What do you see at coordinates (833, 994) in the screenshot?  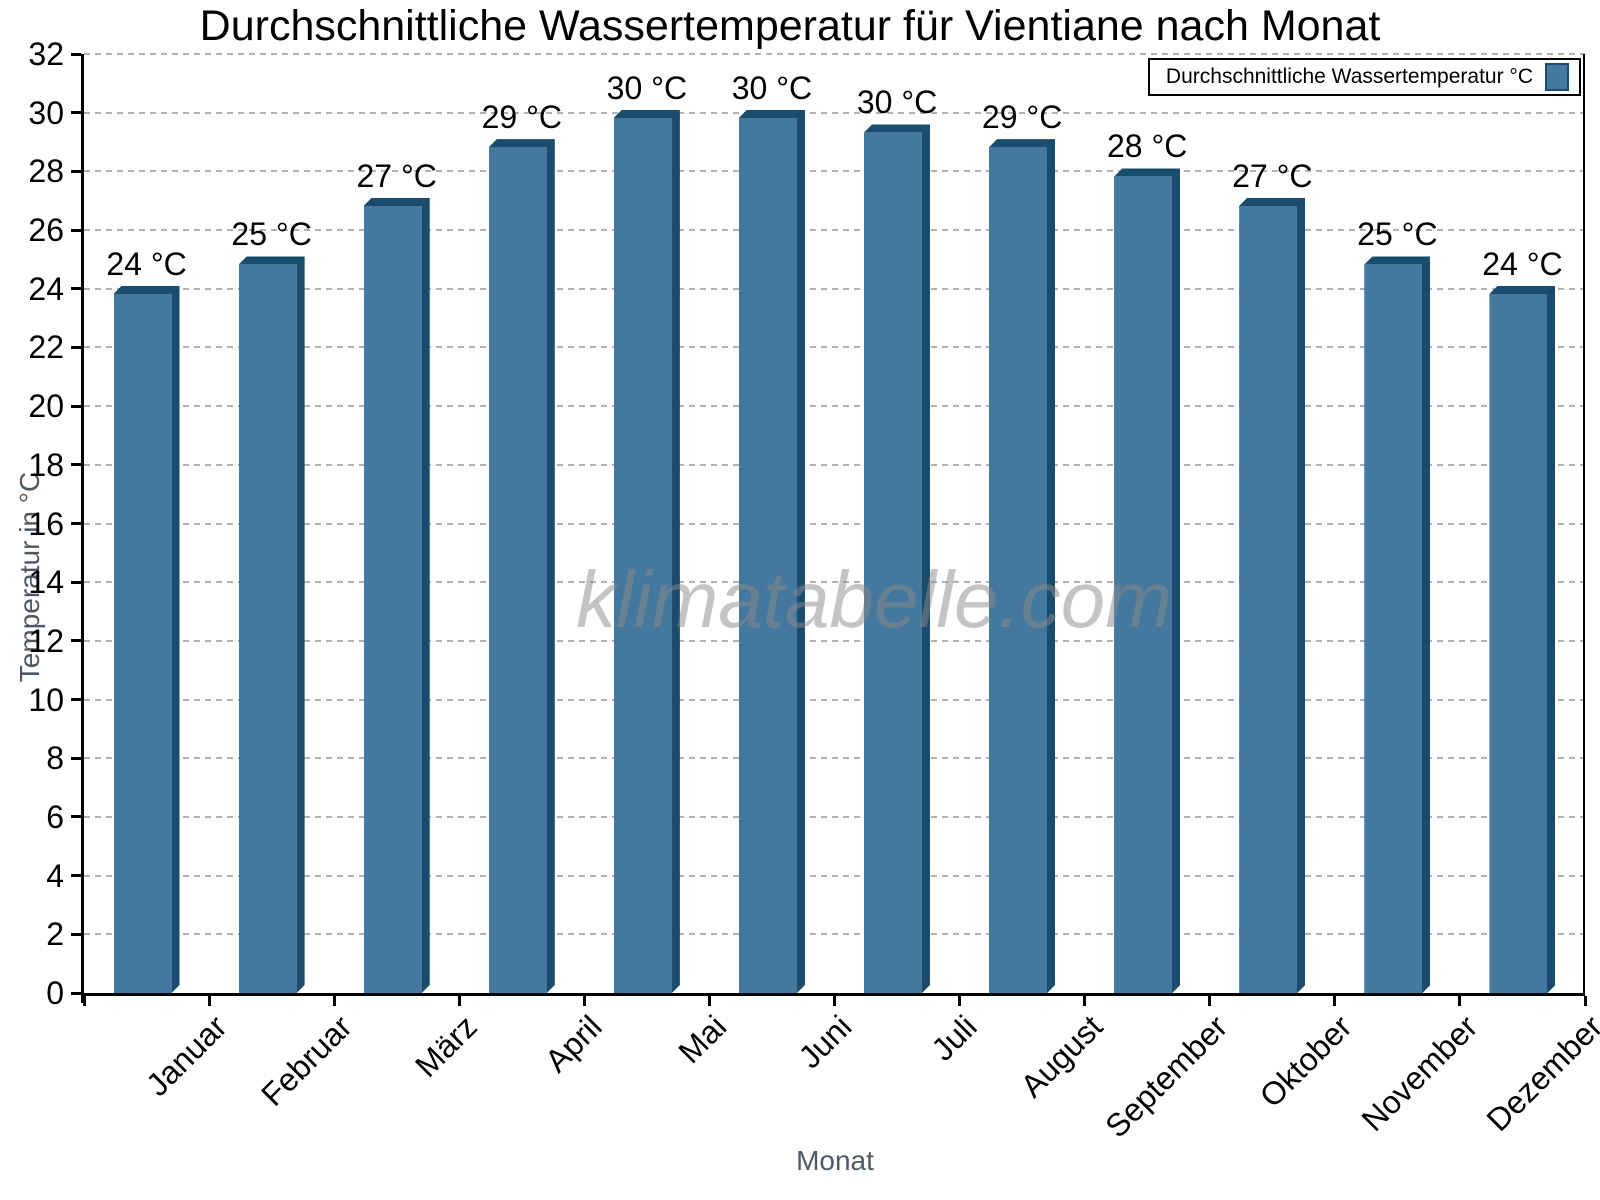 I see `x-axis-line` at bounding box center [833, 994].